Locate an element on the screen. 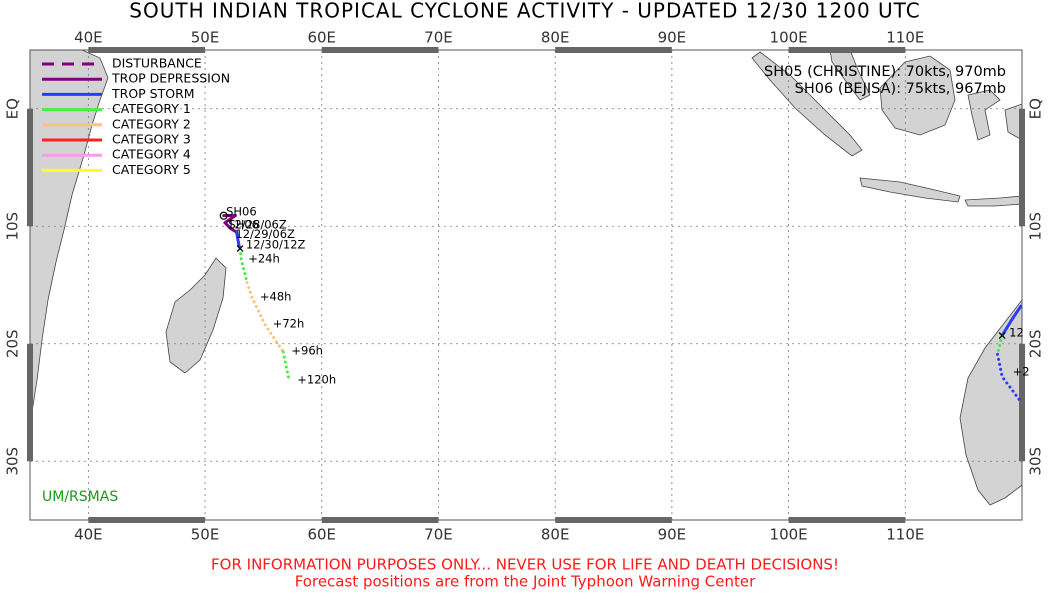  legend-label: CATEGORY 3 is located at coordinates (151, 139).